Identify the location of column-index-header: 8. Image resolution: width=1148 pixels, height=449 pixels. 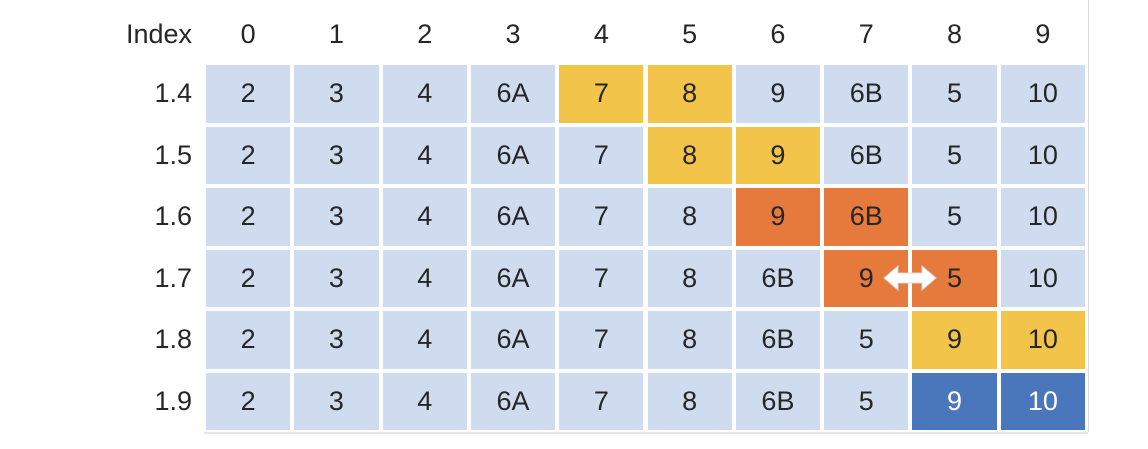
(955, 33).